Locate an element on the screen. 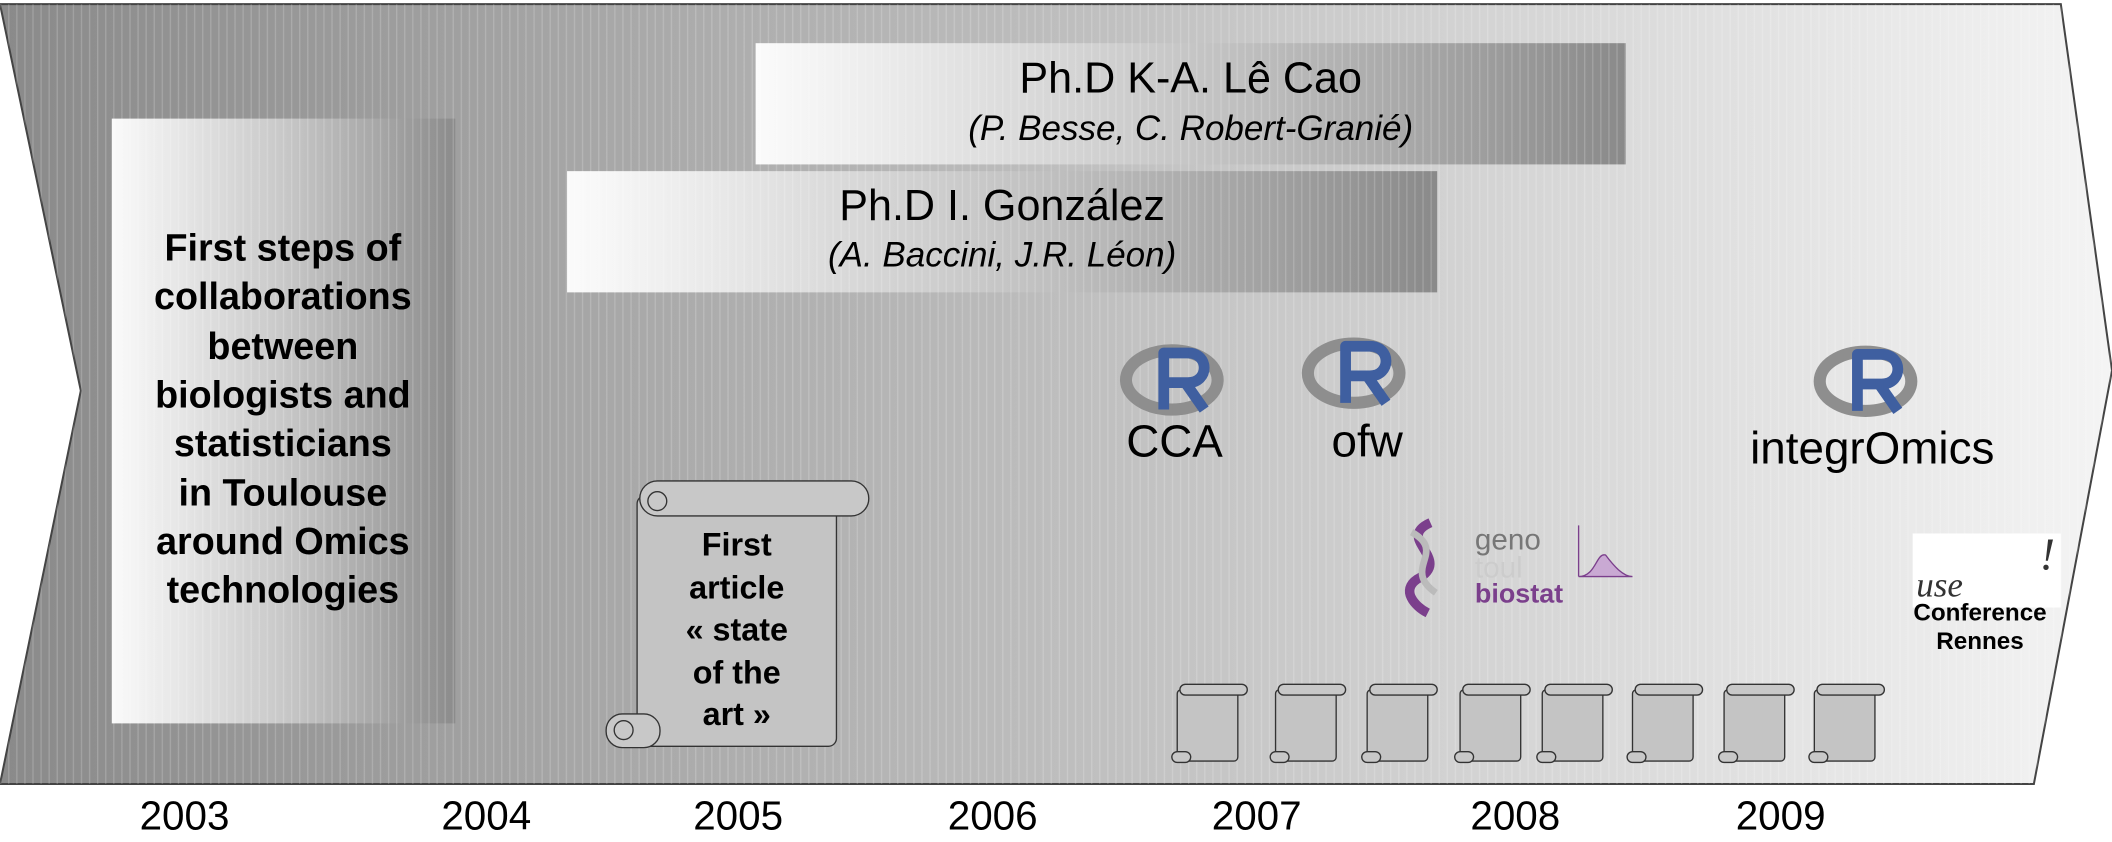 The image size is (2112, 842). scroll-text: art » is located at coordinates (737, 714).